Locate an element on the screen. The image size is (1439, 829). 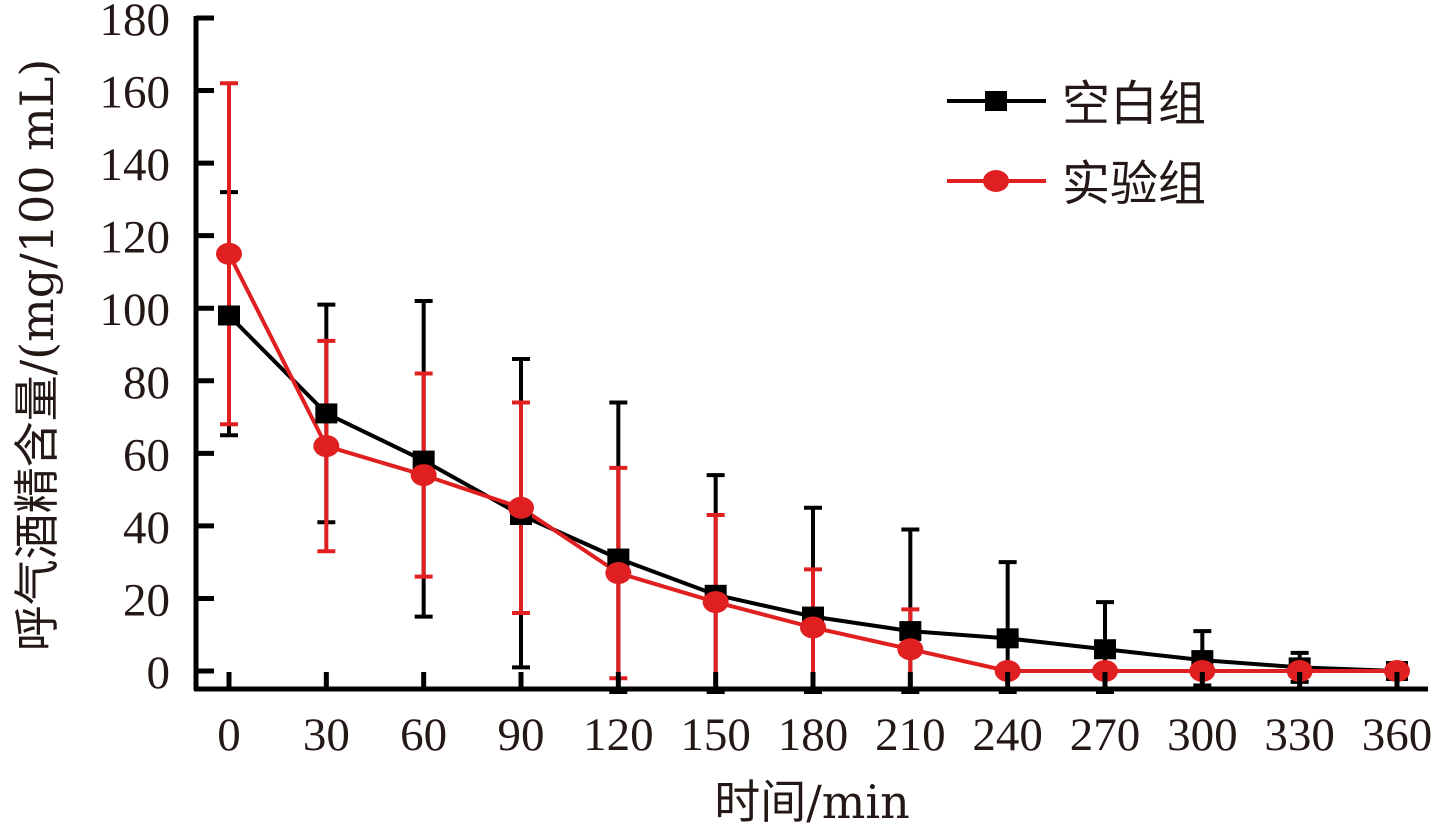
y-tick-label: 40 is located at coordinates (146, 528).